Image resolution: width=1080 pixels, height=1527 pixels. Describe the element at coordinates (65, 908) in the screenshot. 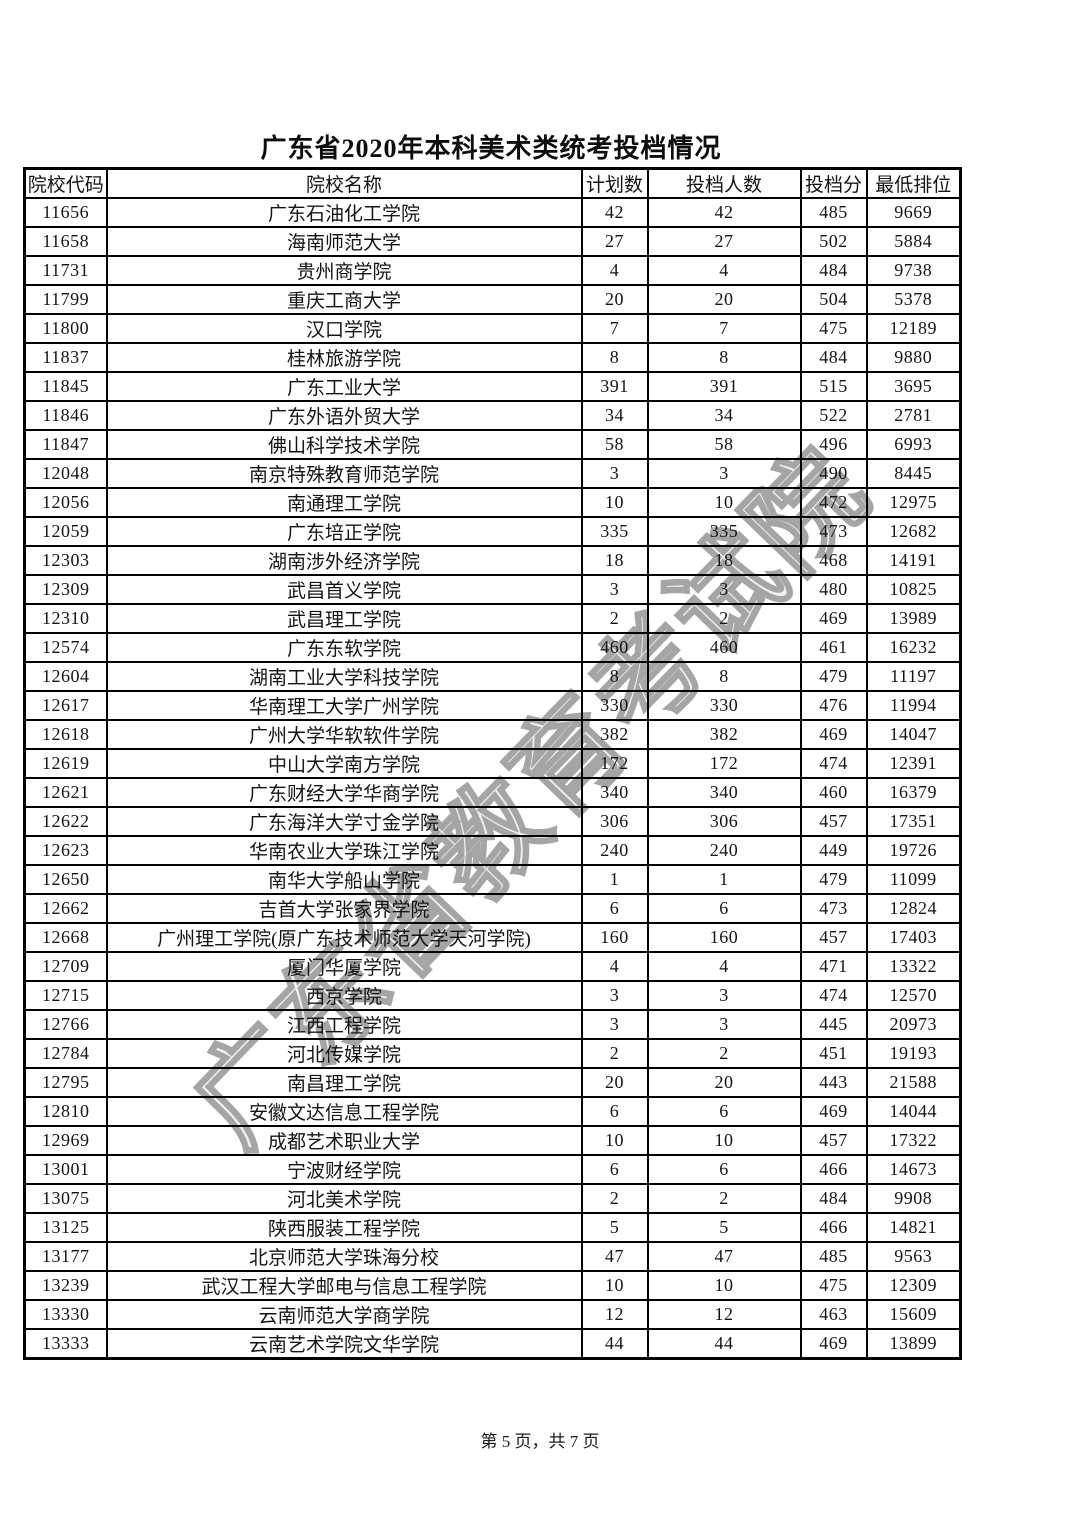

I see `cell-code: 12662` at that location.